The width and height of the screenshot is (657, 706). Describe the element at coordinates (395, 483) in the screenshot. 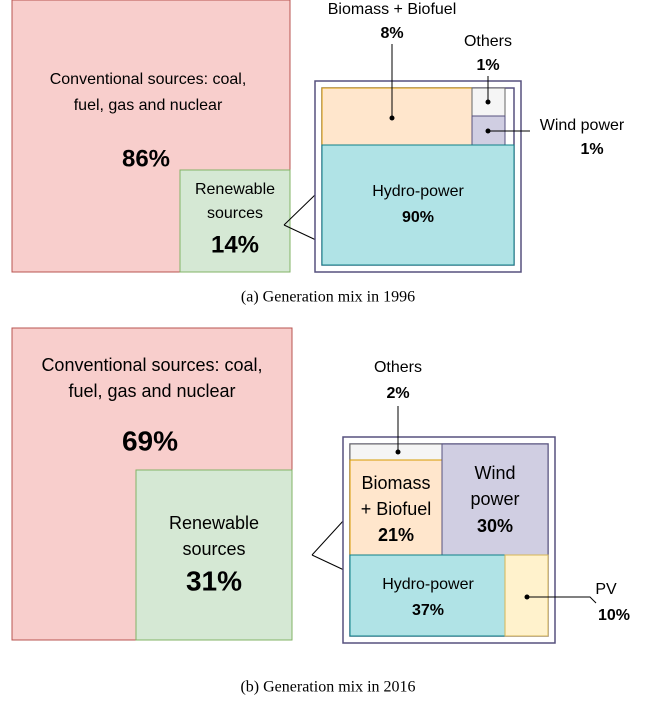

I see `label: Biomass` at that location.